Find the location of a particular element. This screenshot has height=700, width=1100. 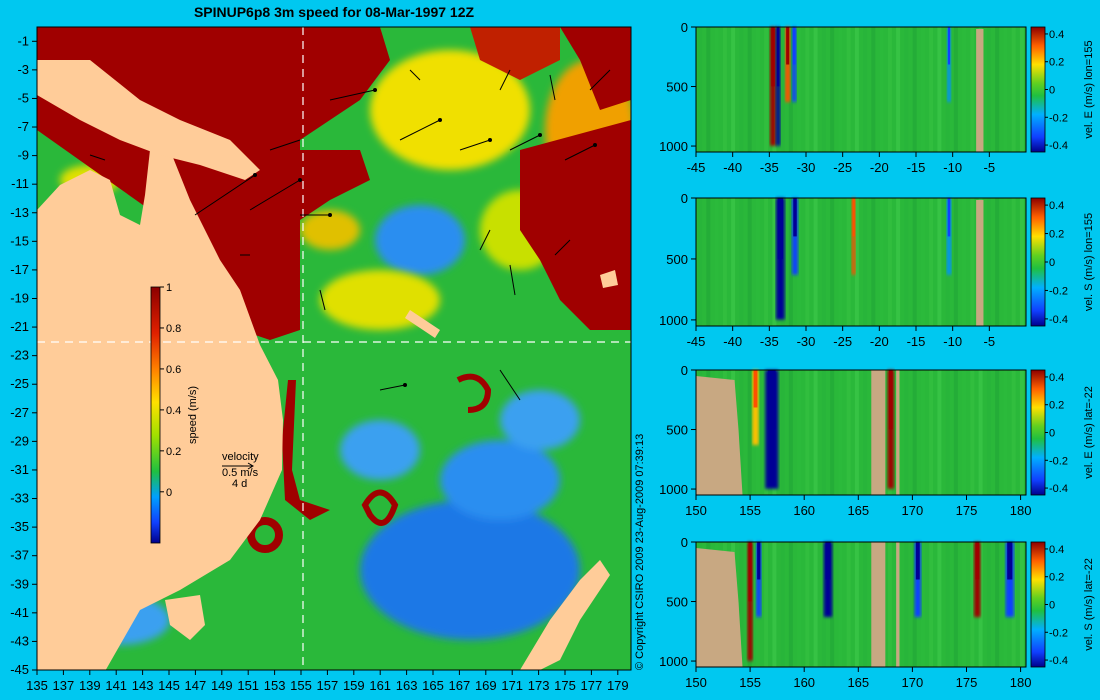

map-x-tick-label: 171 is located at coordinates (512, 685).